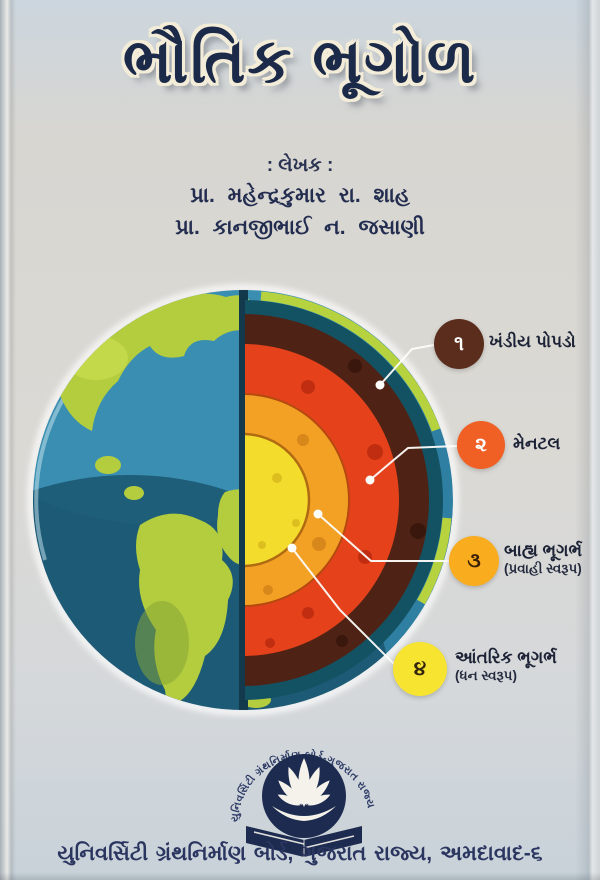 Image resolution: width=600 pixels, height=880 pixels. I want to click on legend-label-3: બાહ્ય ભૂગર્ભ (પ્રવાહી સ્વરૂપ), so click(543, 559).